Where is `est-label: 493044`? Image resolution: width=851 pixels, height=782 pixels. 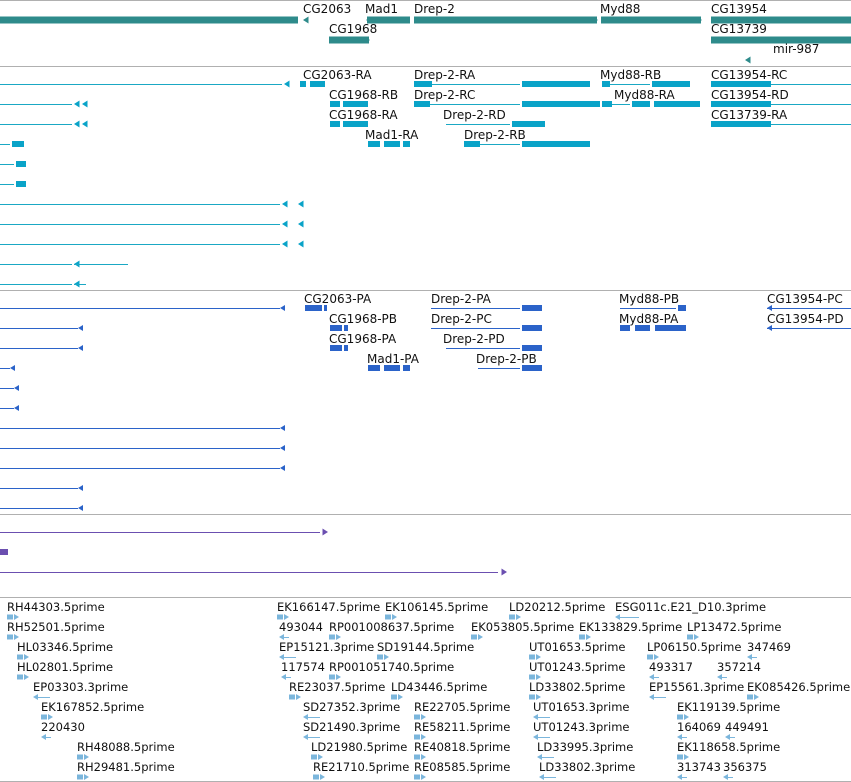
est-label: 493044 is located at coordinates (301, 627).